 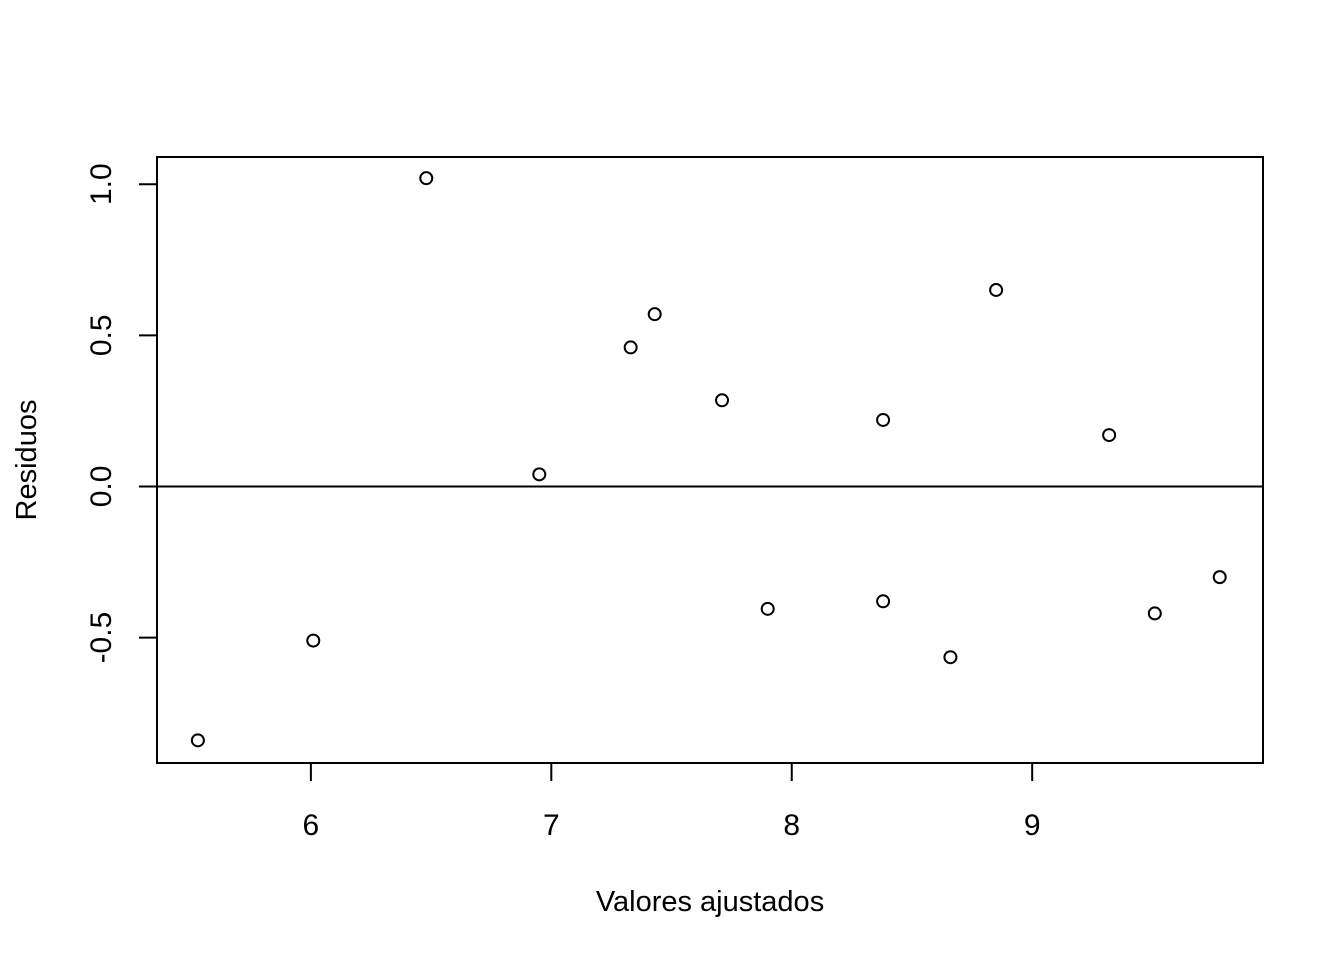 What do you see at coordinates (551, 825) in the screenshot?
I see `x-tick-label: 7` at bounding box center [551, 825].